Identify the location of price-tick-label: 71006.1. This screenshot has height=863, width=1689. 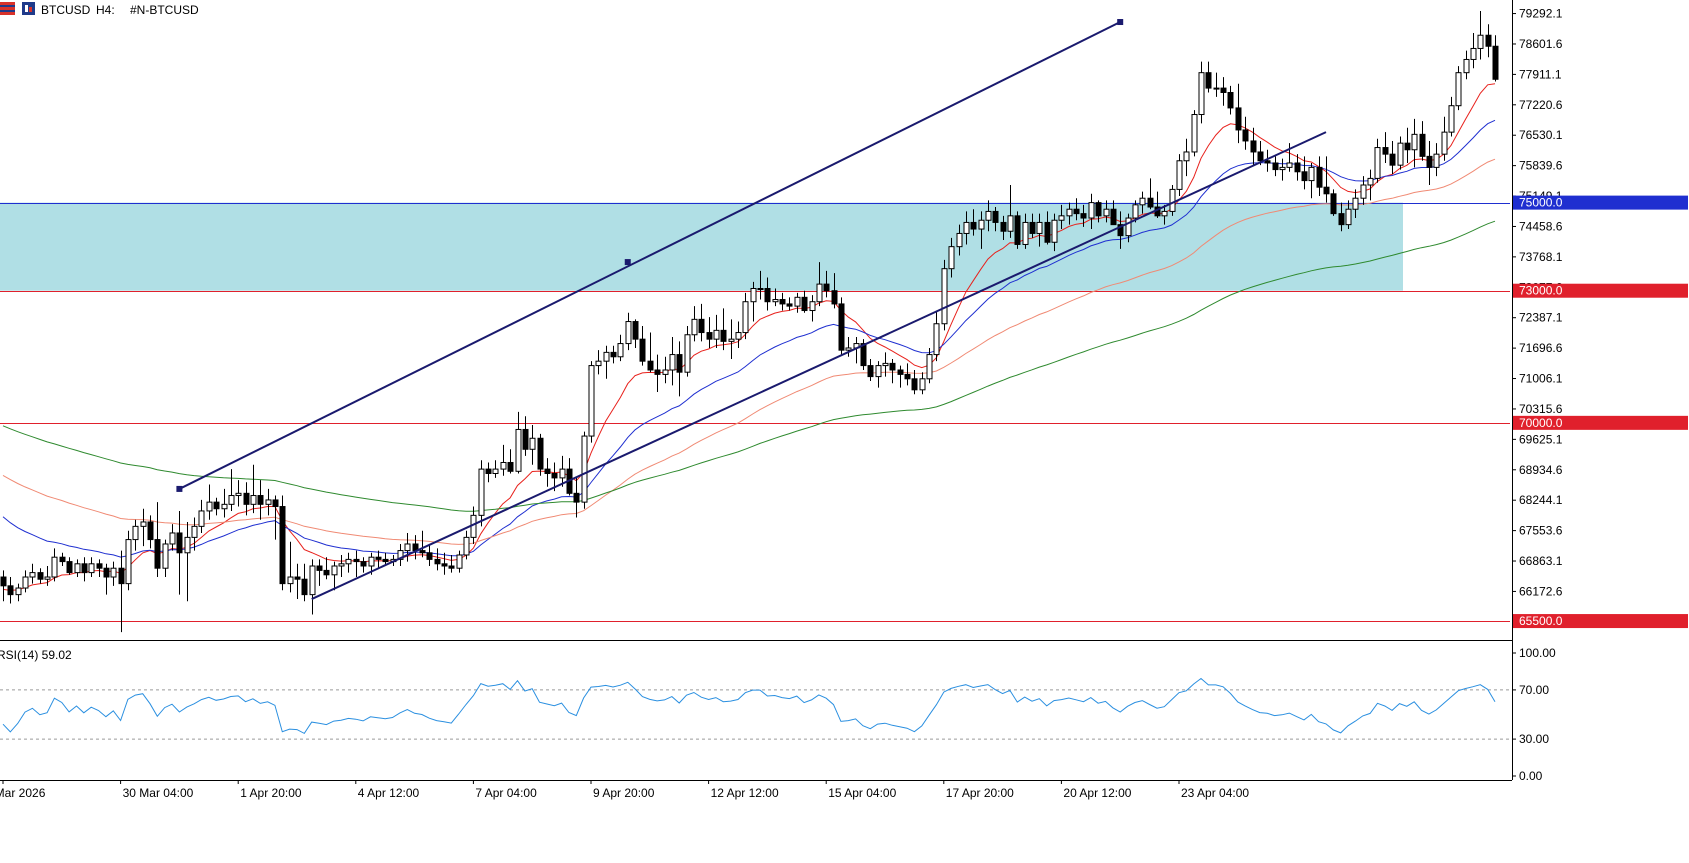
(1541, 379).